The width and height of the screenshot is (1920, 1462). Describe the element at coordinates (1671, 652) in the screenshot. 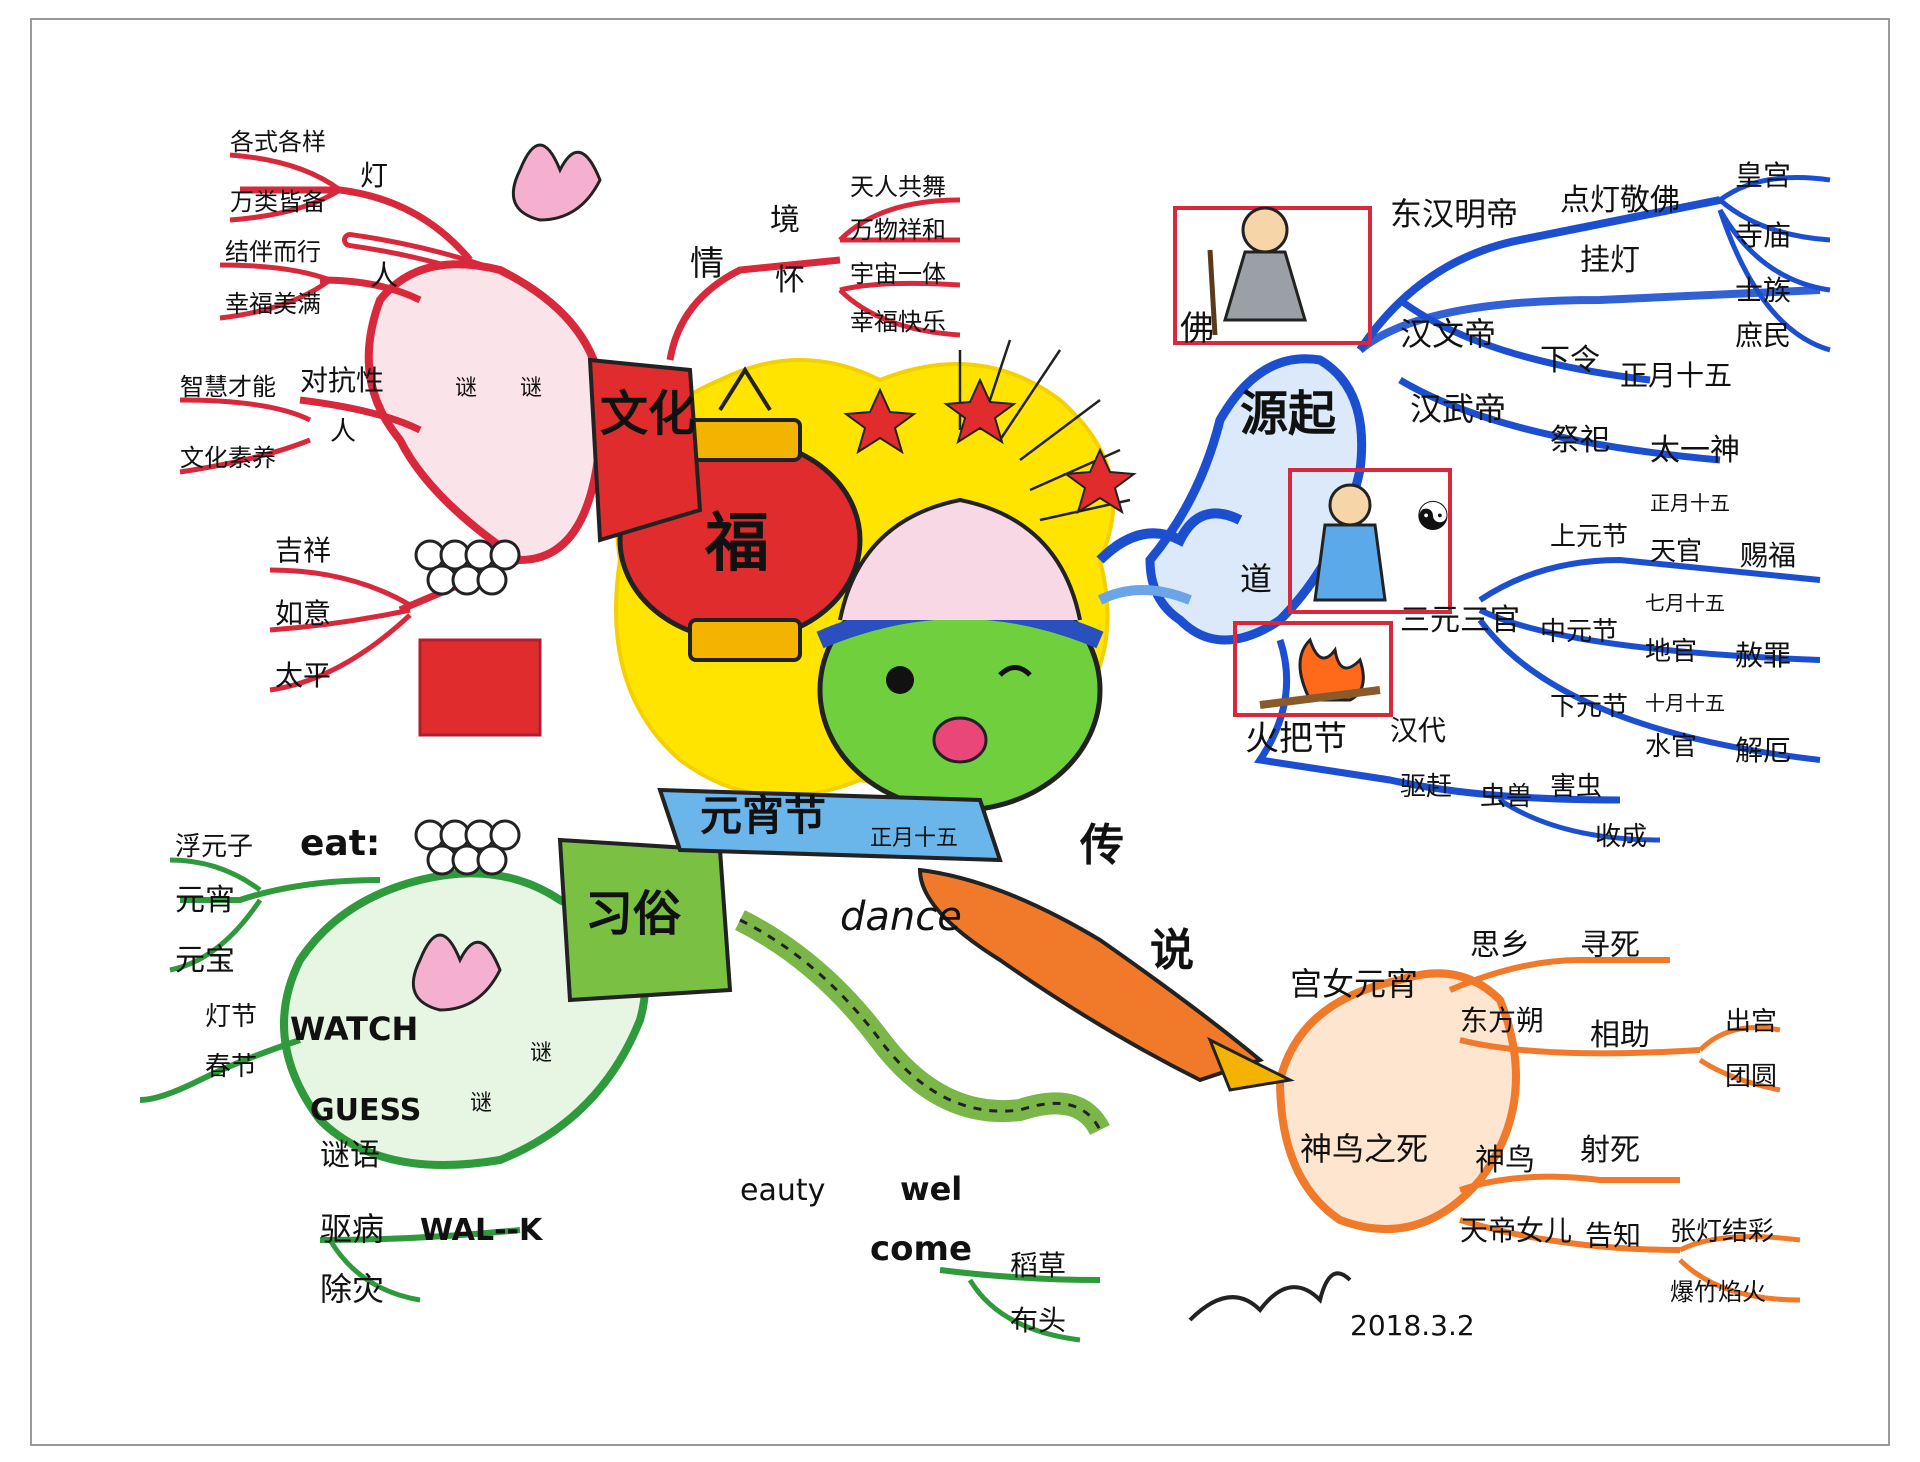

I see `earth-official: 地官` at that location.